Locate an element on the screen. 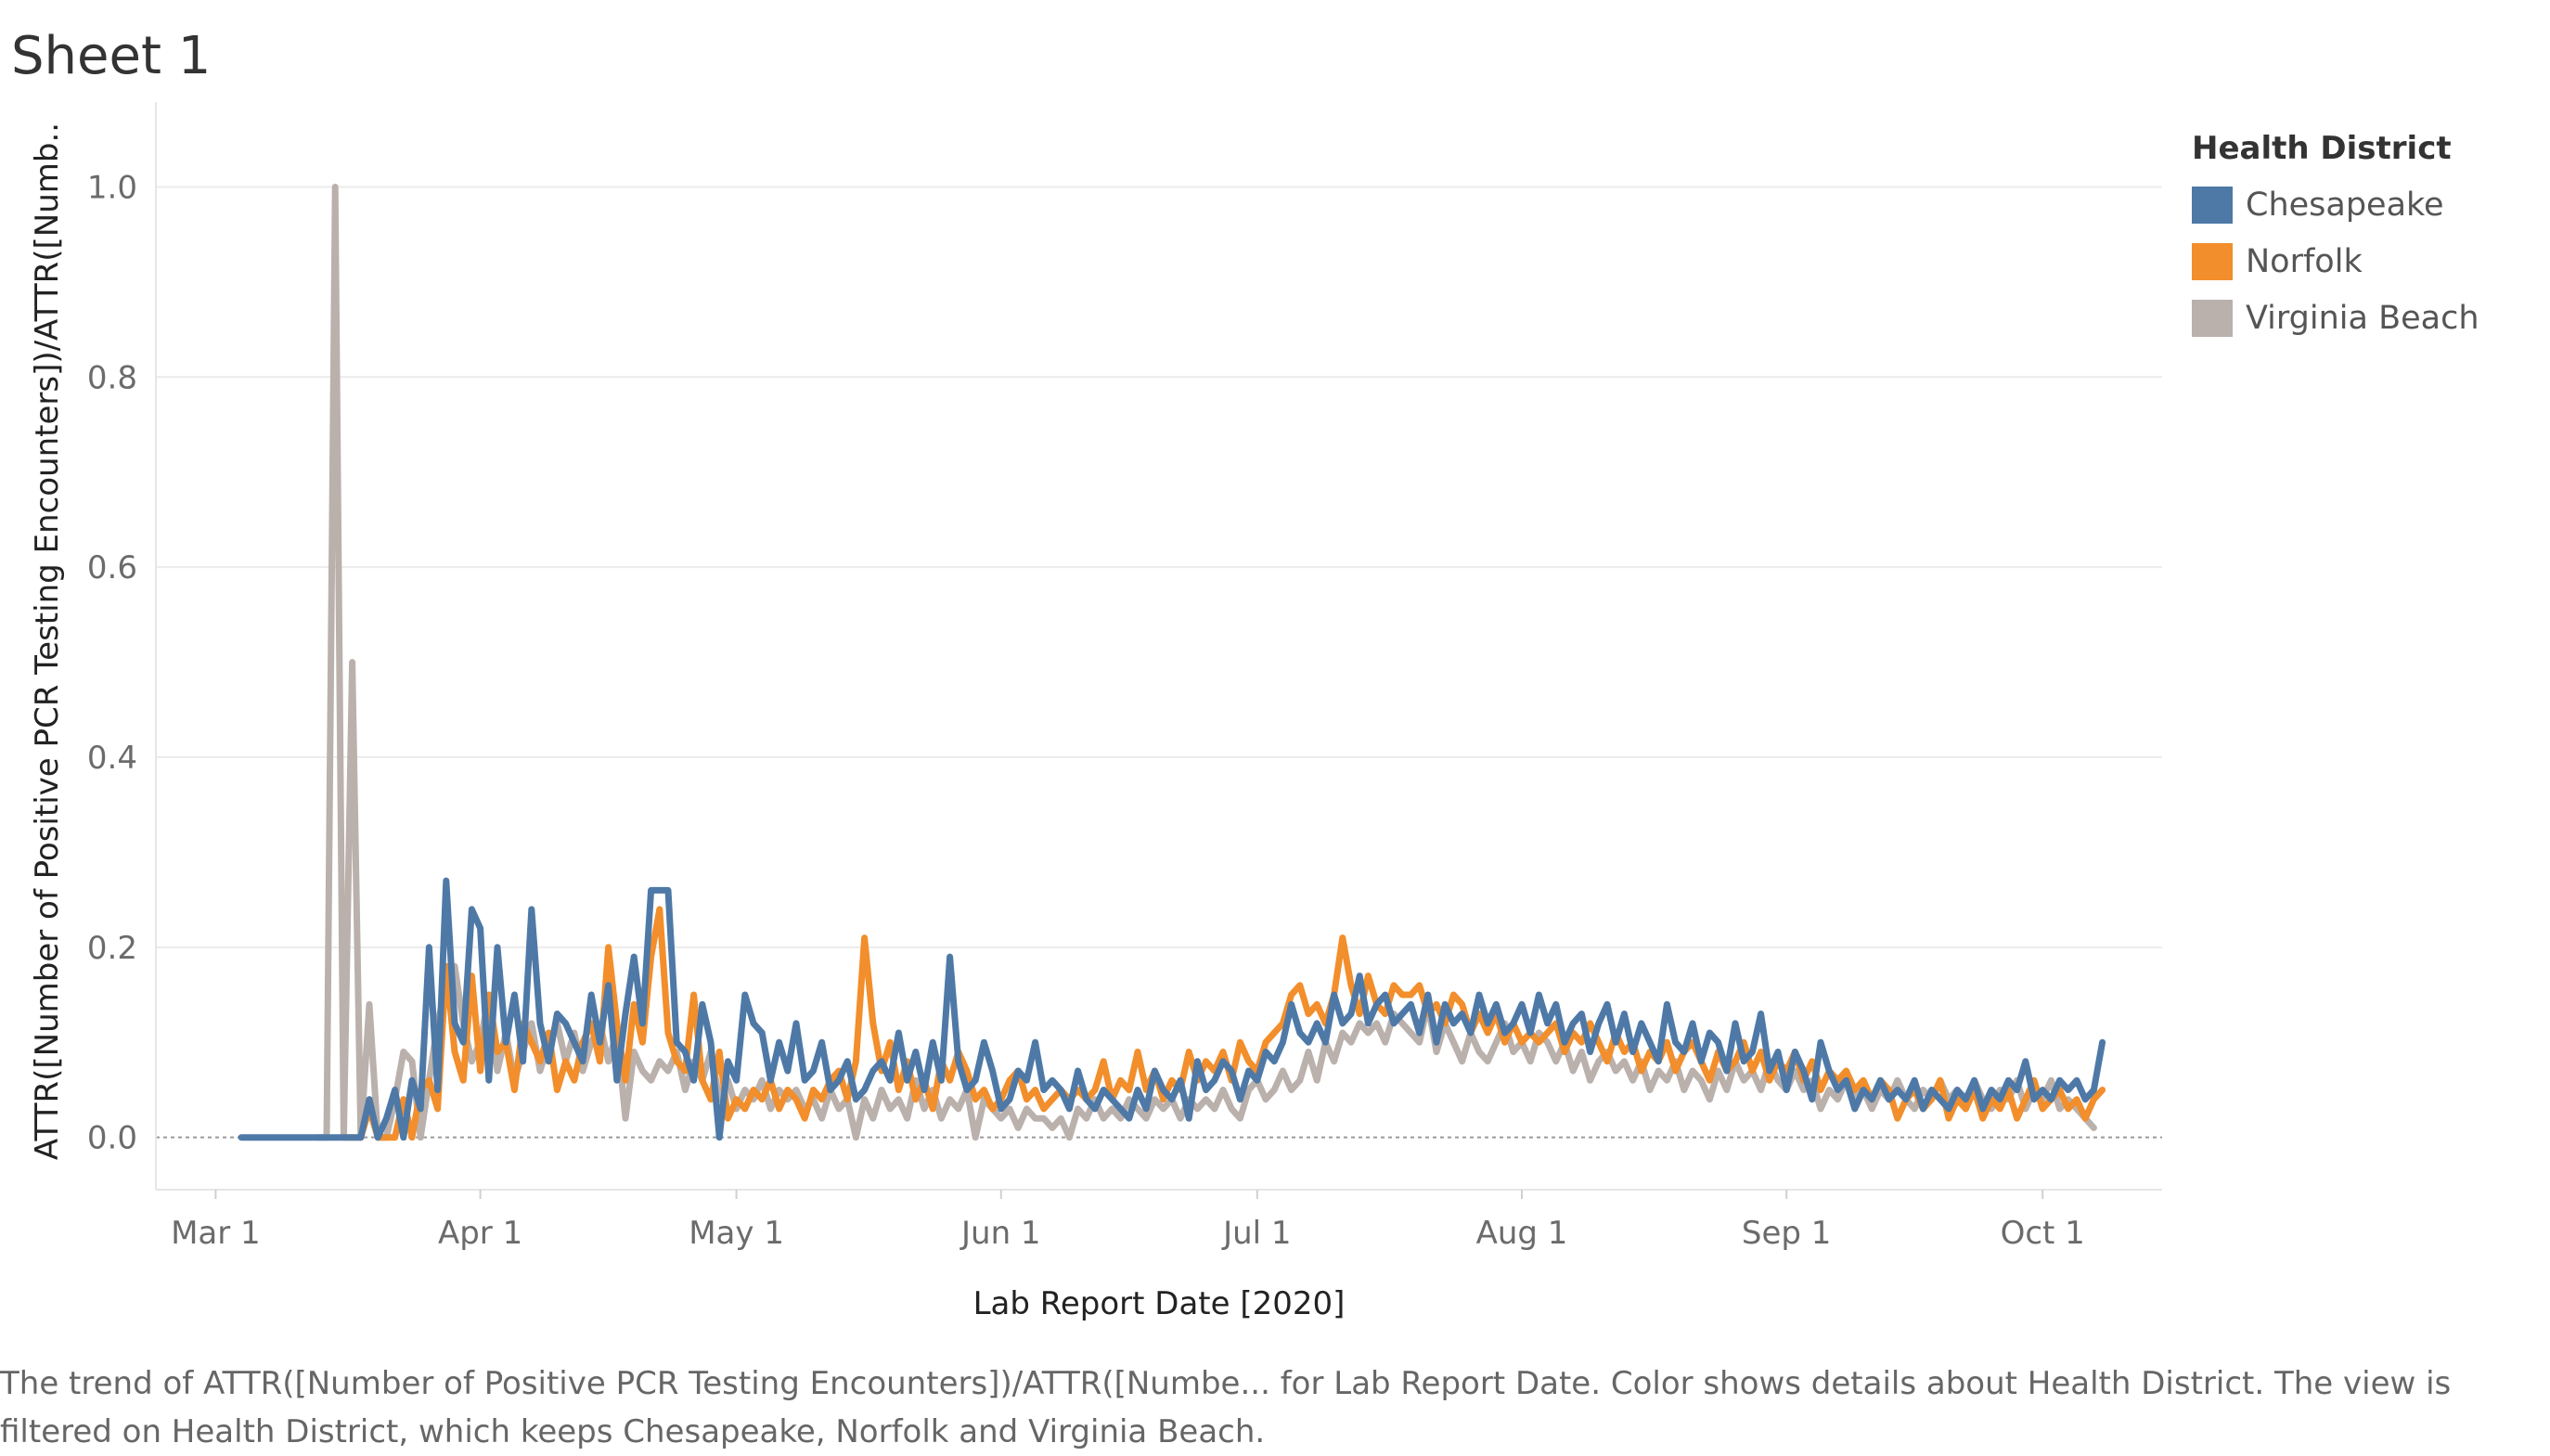  y-axis: 0.0 0.2 0.4 0.6 0.8 1.0 is located at coordinates (112, 662).